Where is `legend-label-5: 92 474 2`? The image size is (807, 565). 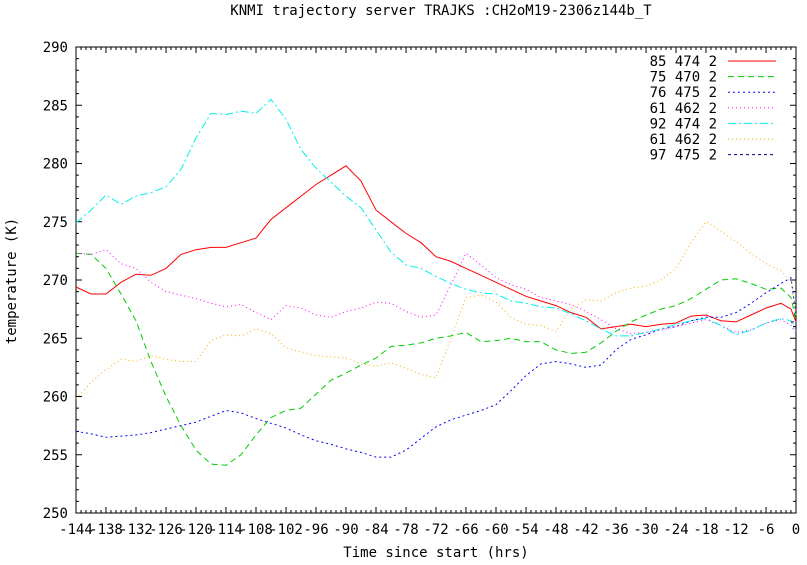 legend-label-5: 92 474 2 is located at coordinates (683, 124).